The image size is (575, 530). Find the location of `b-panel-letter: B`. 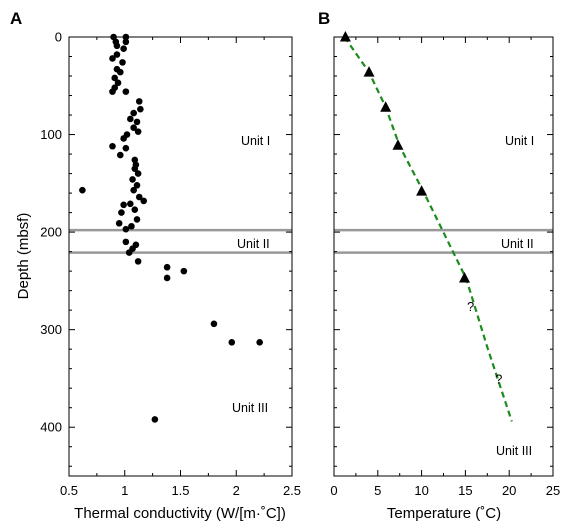

b-panel-letter: B is located at coordinates (324, 18).